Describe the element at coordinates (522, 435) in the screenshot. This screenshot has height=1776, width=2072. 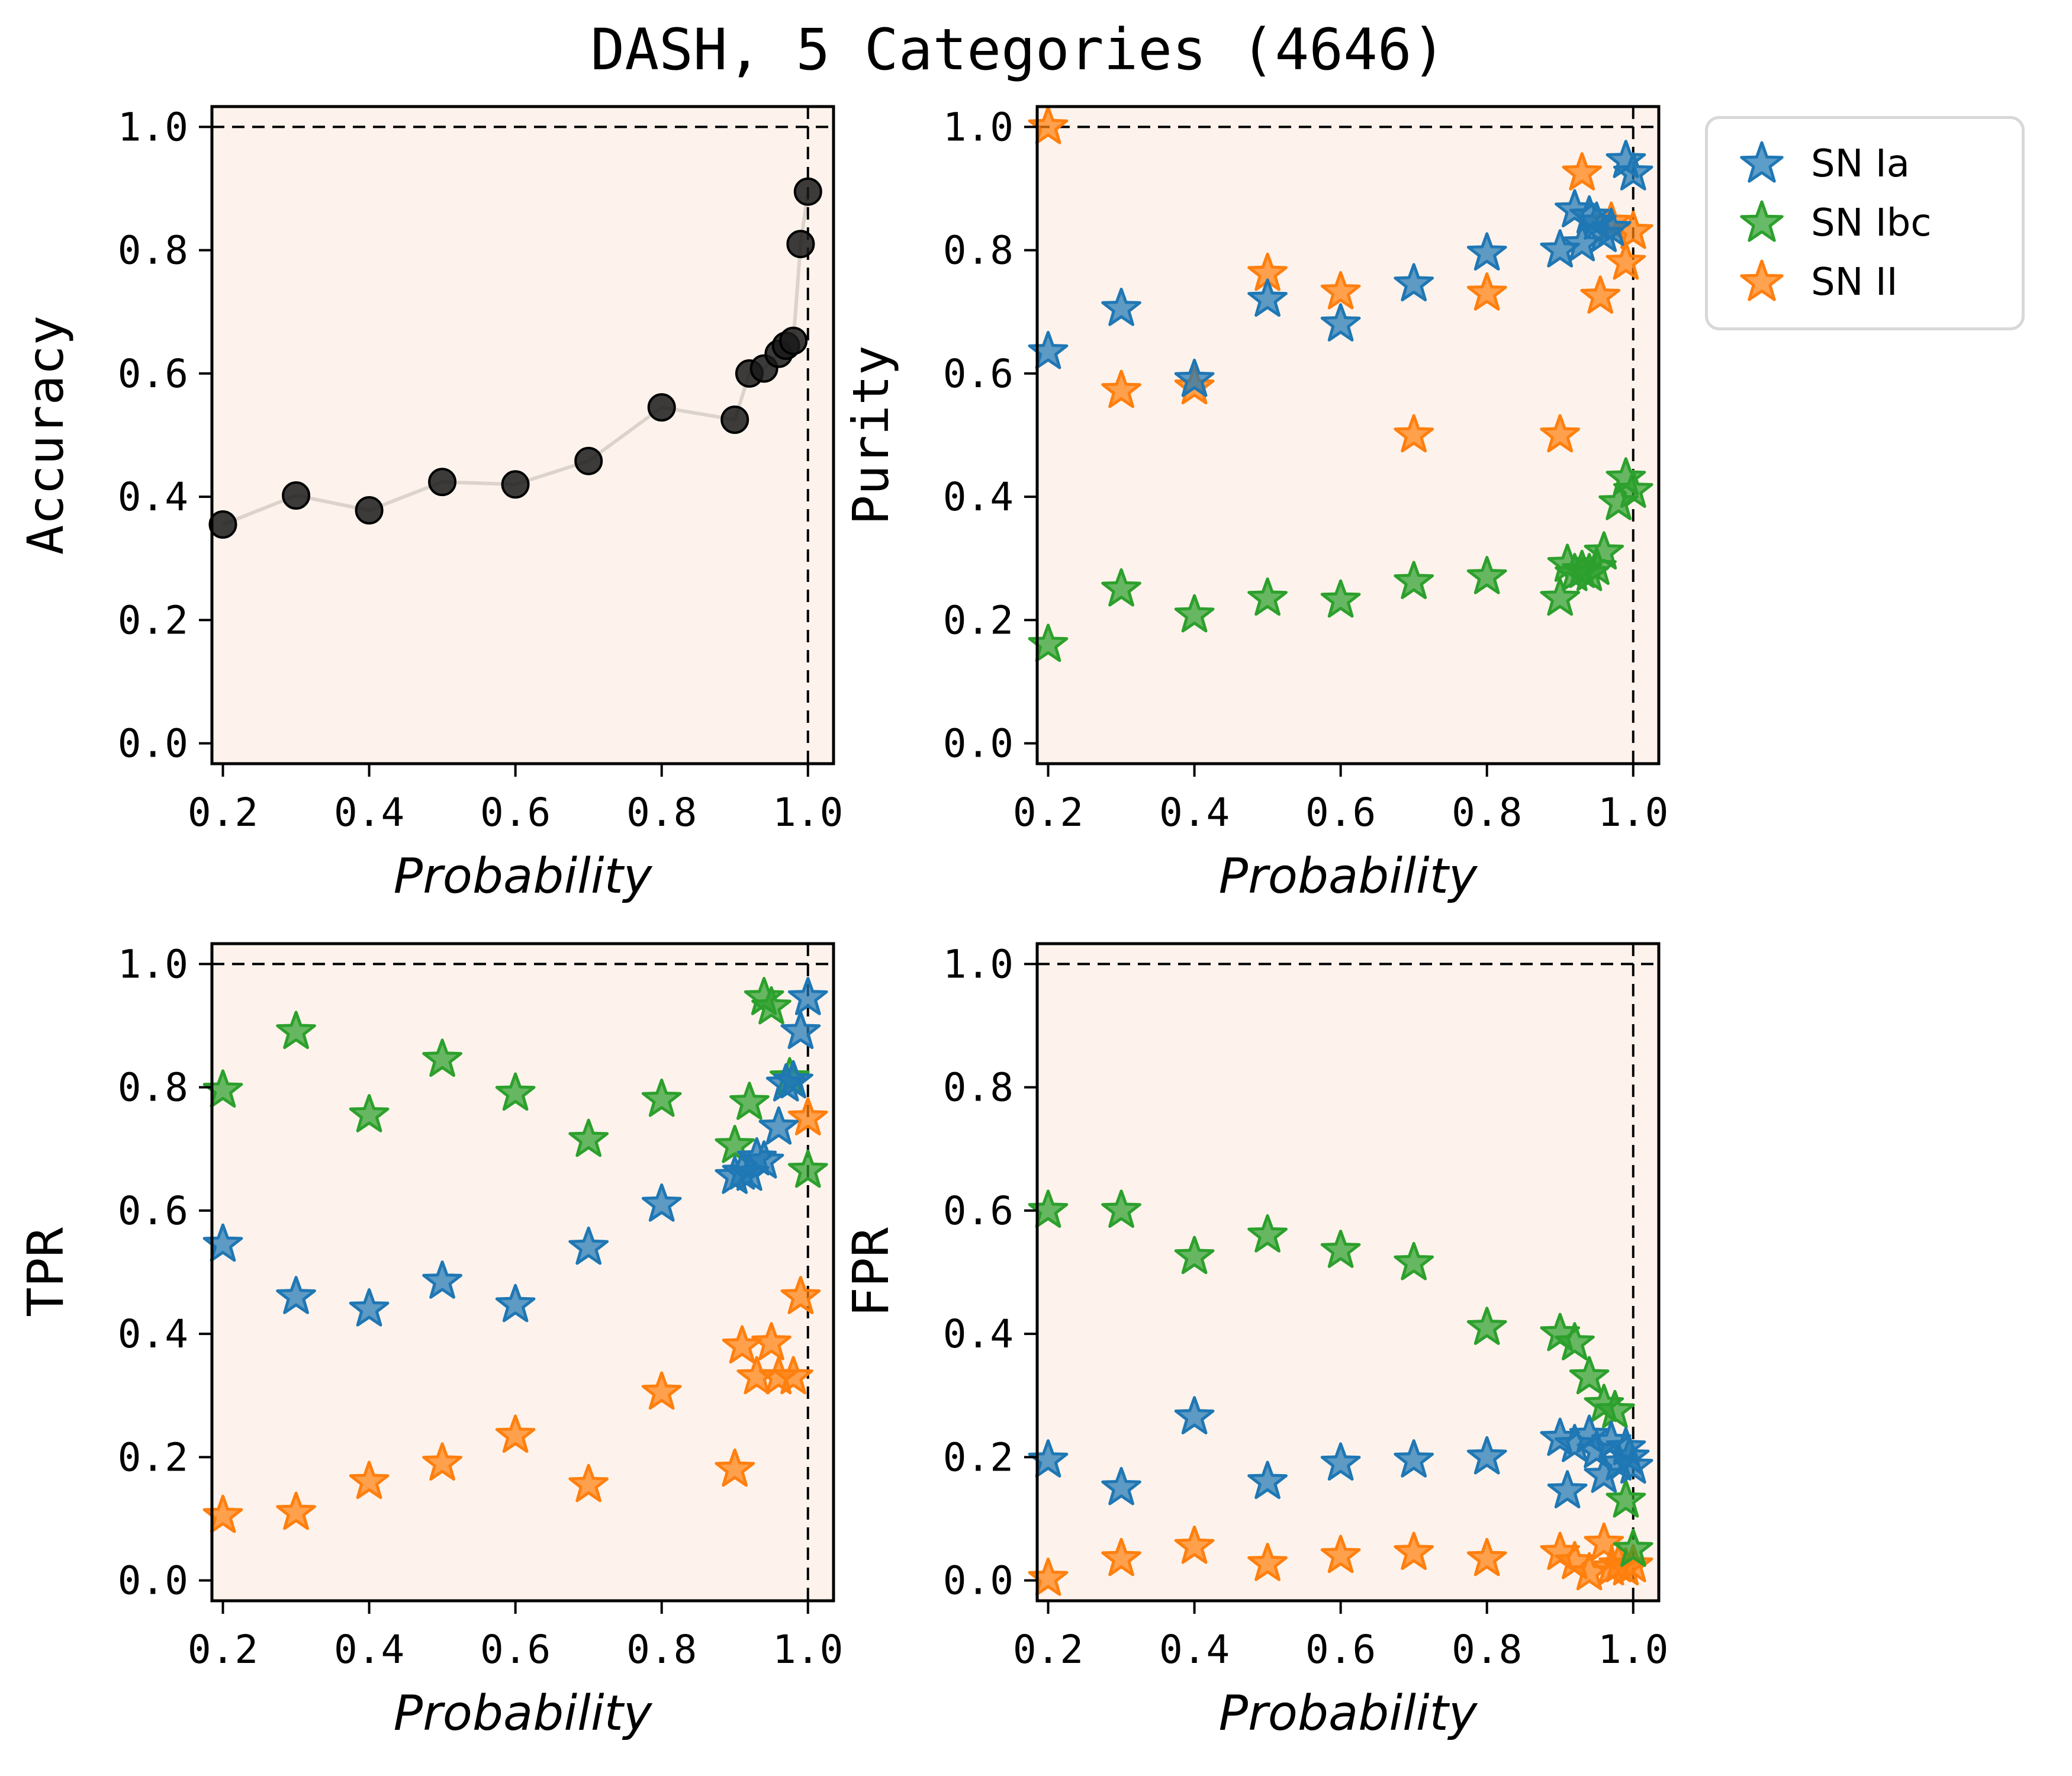
I see `axes-accuracy-spines` at that location.